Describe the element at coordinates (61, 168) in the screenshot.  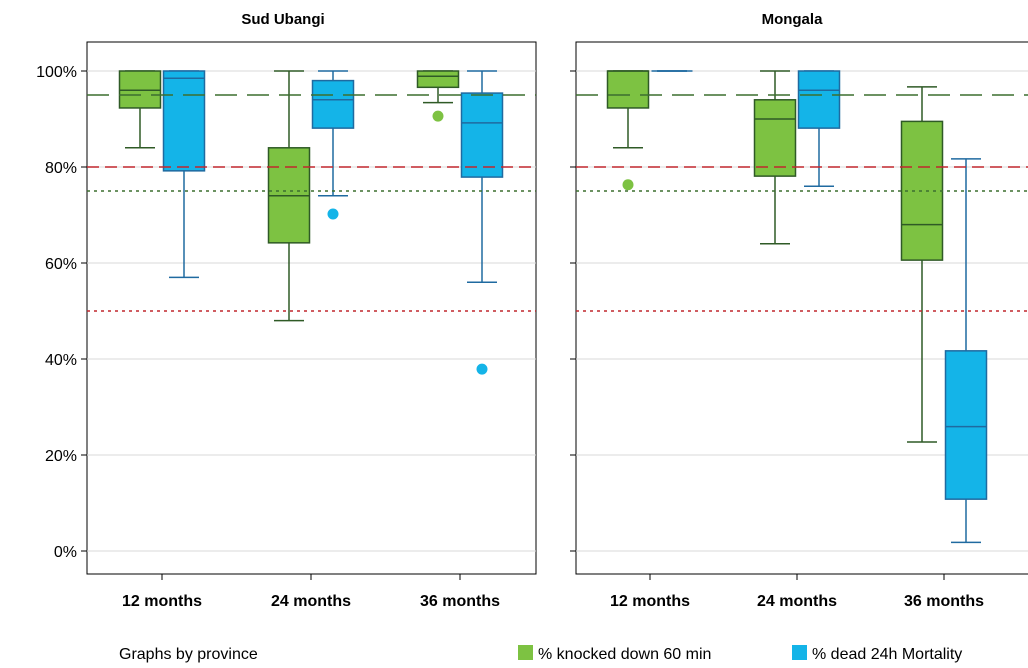
I see `y-tick-label: 80%` at that location.